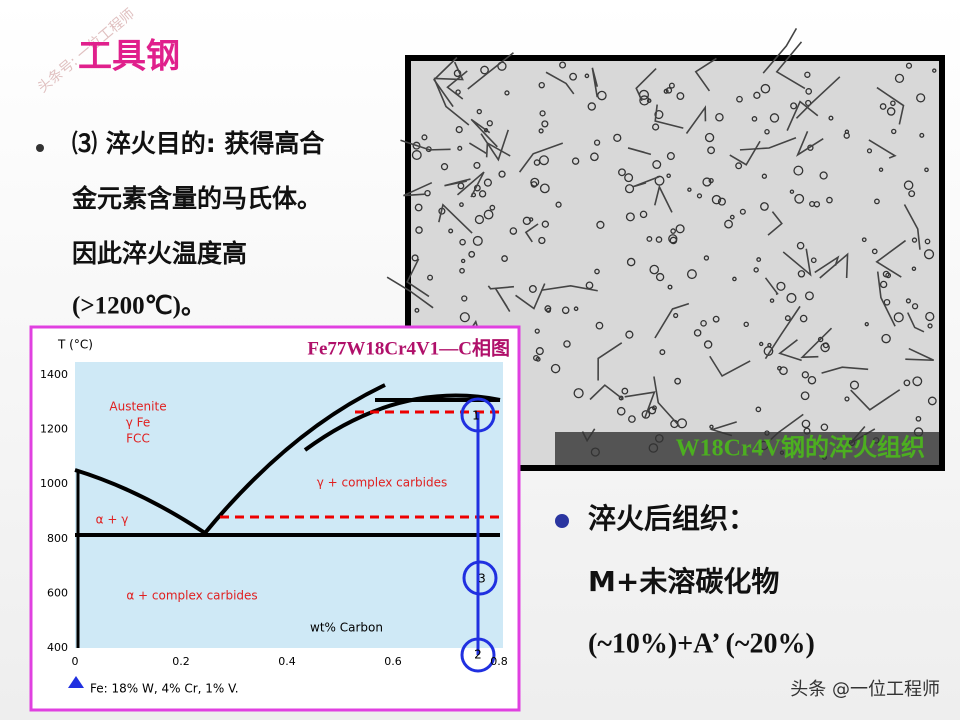 Image resolution: width=960 pixels, height=724 pixels. What do you see at coordinates (159, 253) in the screenshot?
I see `bullet-line: 因此淬火温度高` at bounding box center [159, 253].